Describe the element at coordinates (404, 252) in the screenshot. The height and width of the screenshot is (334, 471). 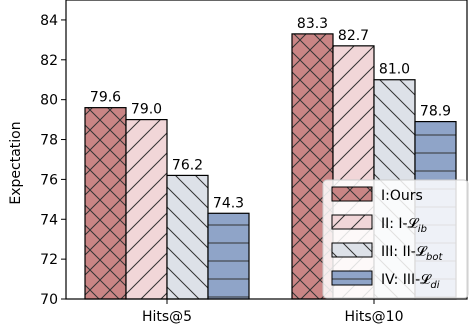
I see `legend-label-main: III: II-𝓛` at that location.